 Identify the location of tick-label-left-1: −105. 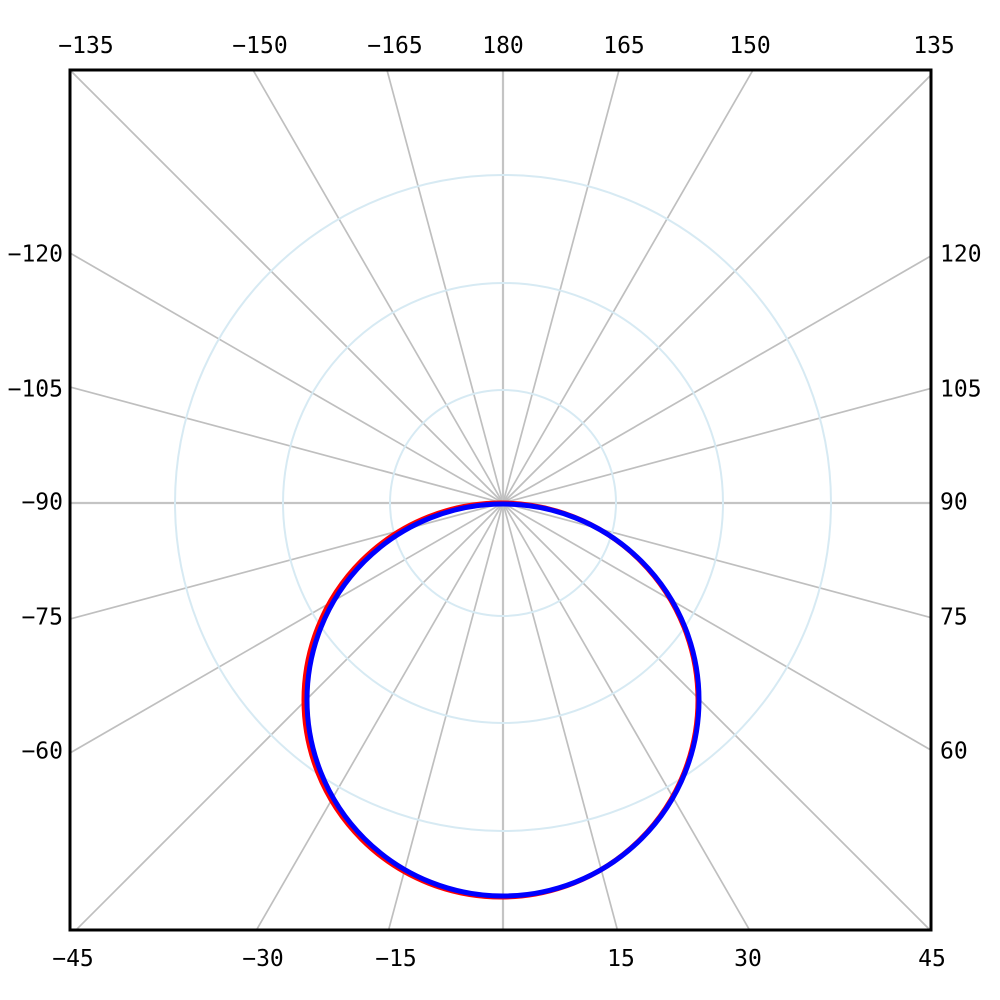
(35, 389).